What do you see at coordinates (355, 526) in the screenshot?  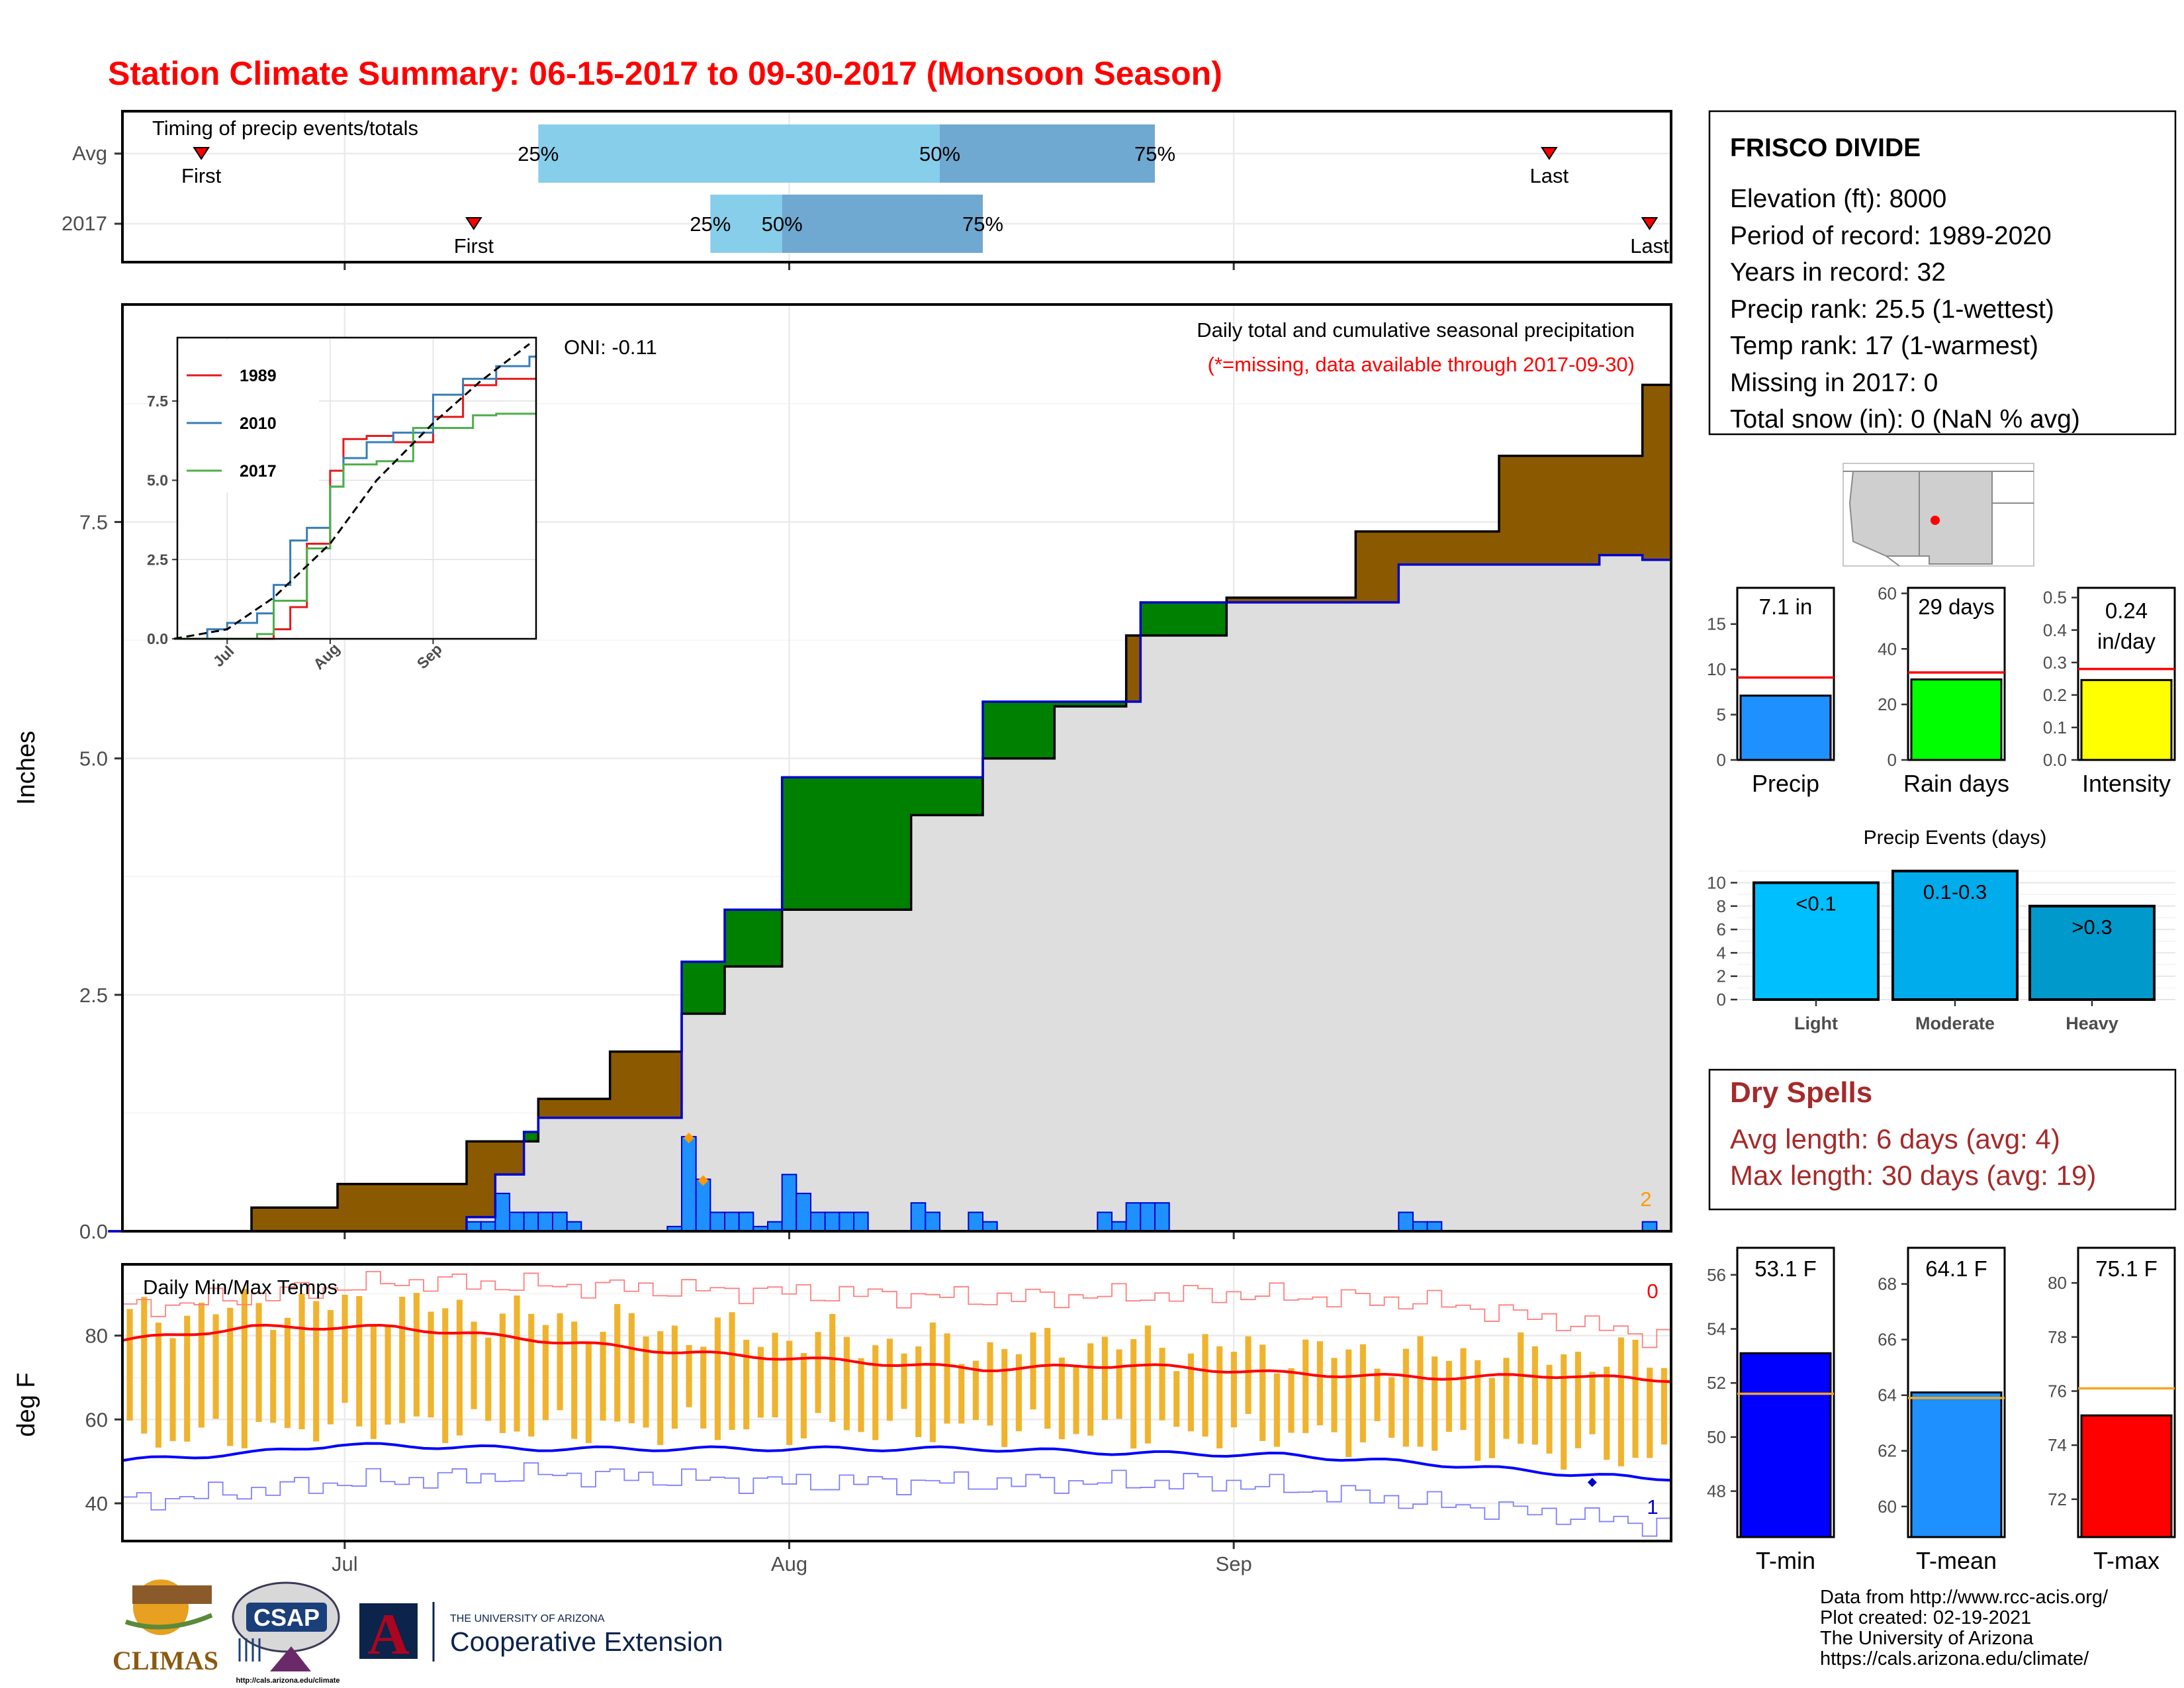 I see `inset-line-2017` at bounding box center [355, 526].